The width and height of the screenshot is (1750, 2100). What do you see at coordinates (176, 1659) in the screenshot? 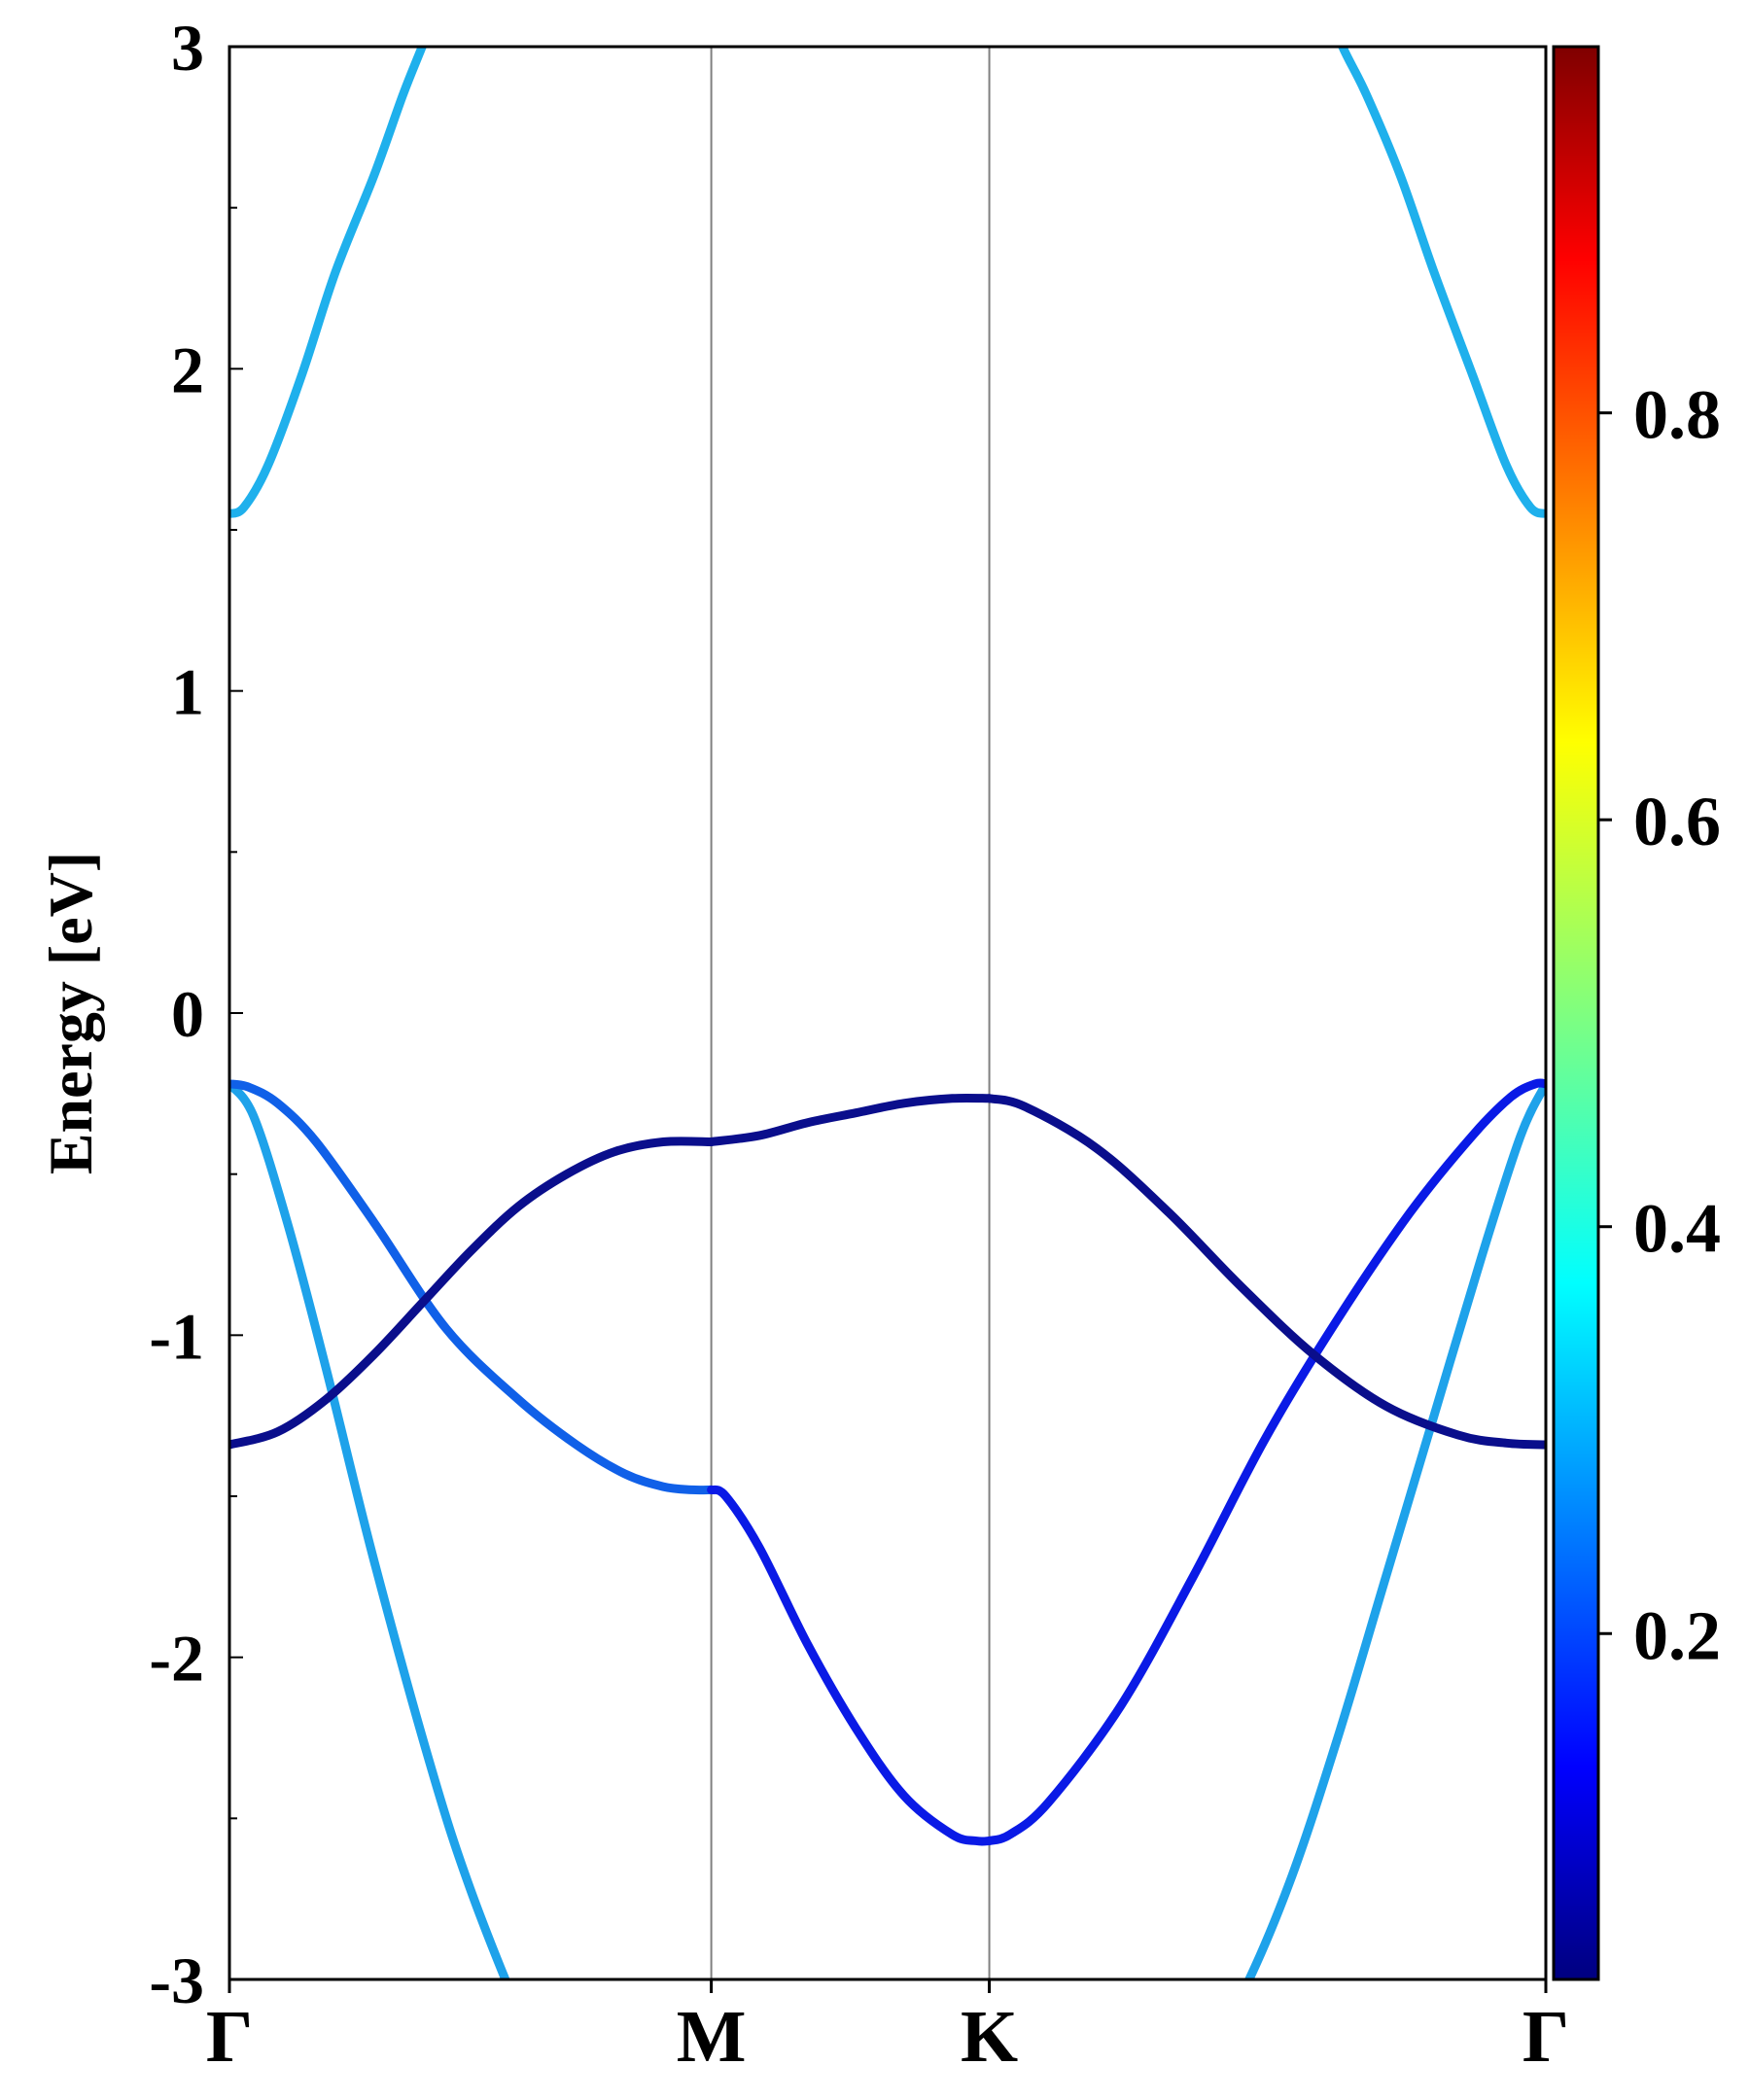
I see `y-tick-label: -2` at bounding box center [176, 1659].